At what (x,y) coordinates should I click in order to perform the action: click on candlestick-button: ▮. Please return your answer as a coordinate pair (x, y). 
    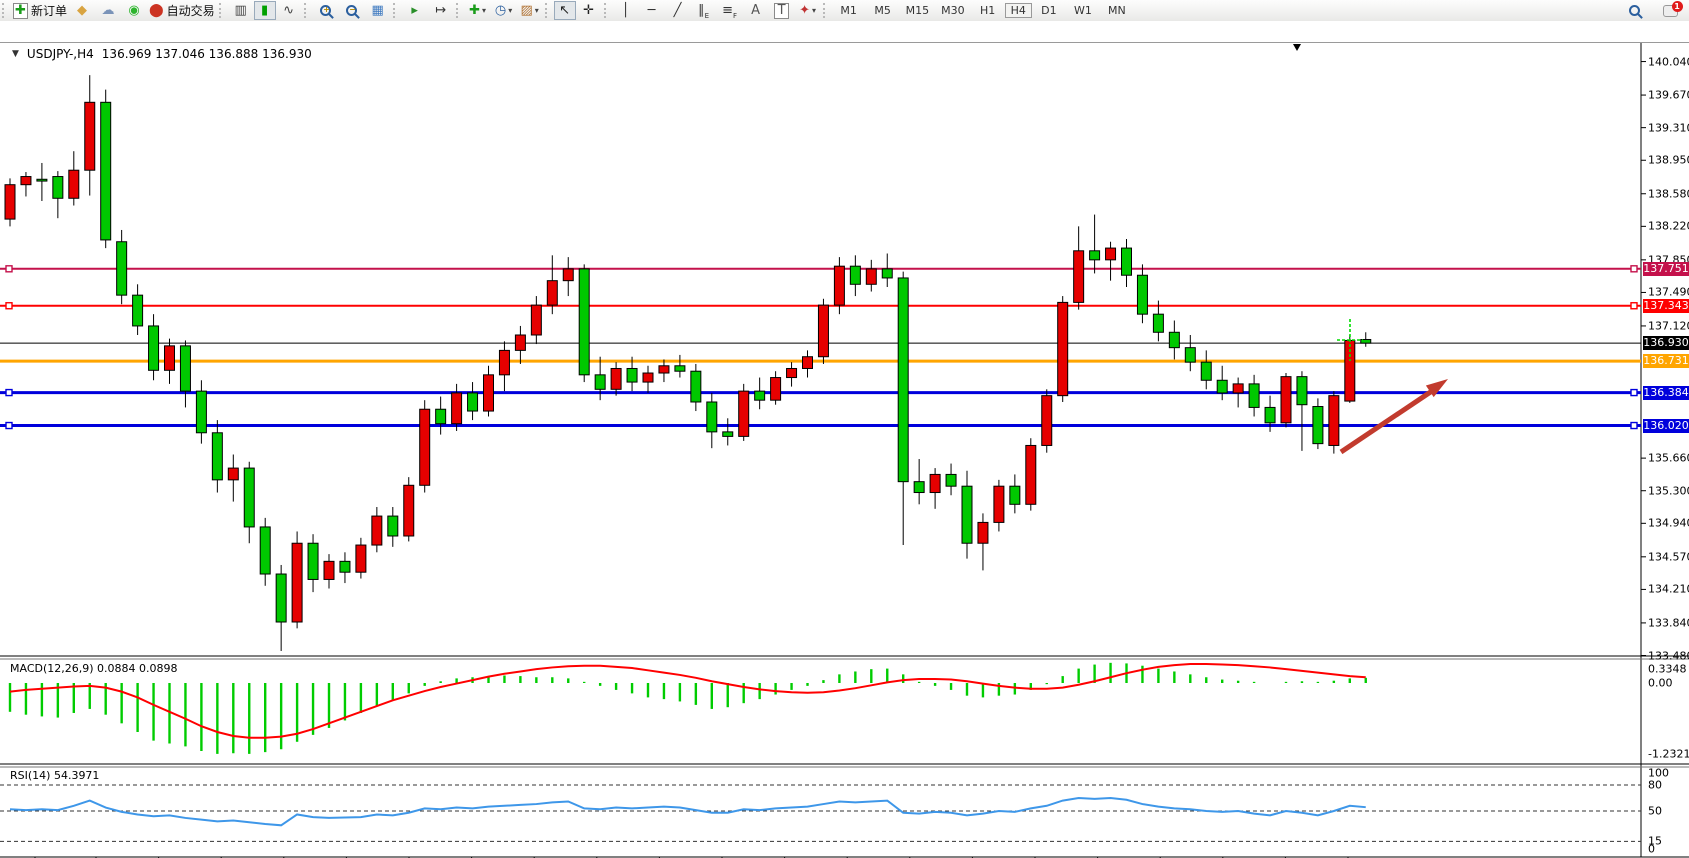
    Looking at the image, I should click on (264, 10).